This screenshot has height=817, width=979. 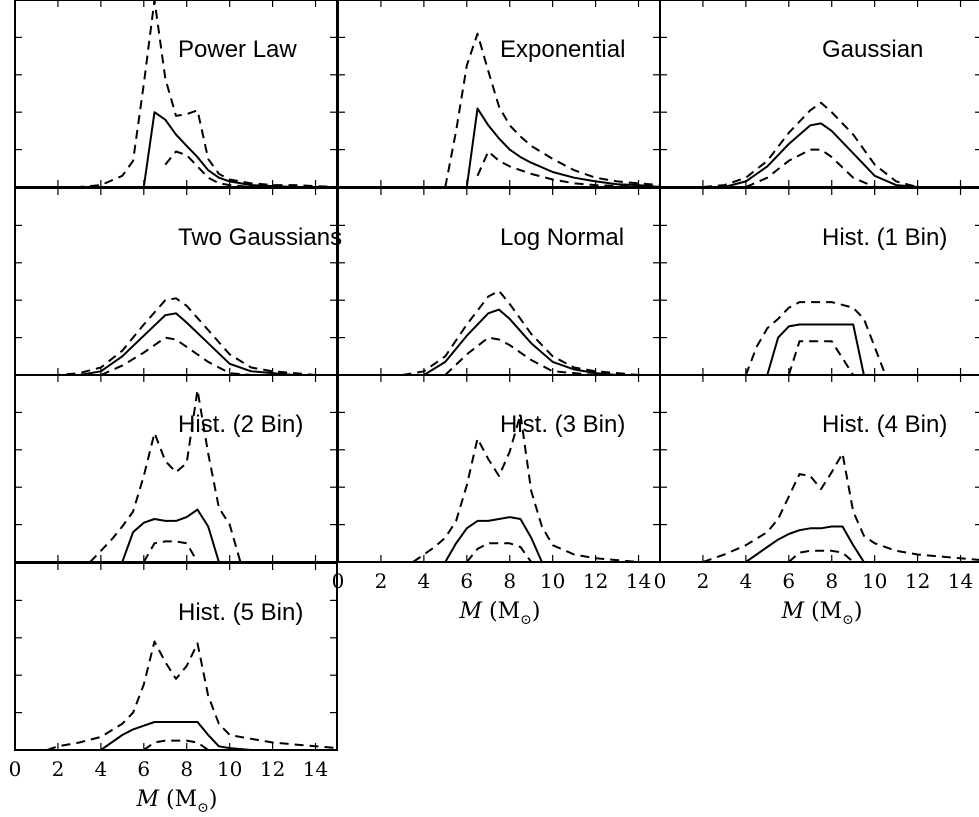 I want to click on panel-title: Log Normal, so click(x=562, y=237).